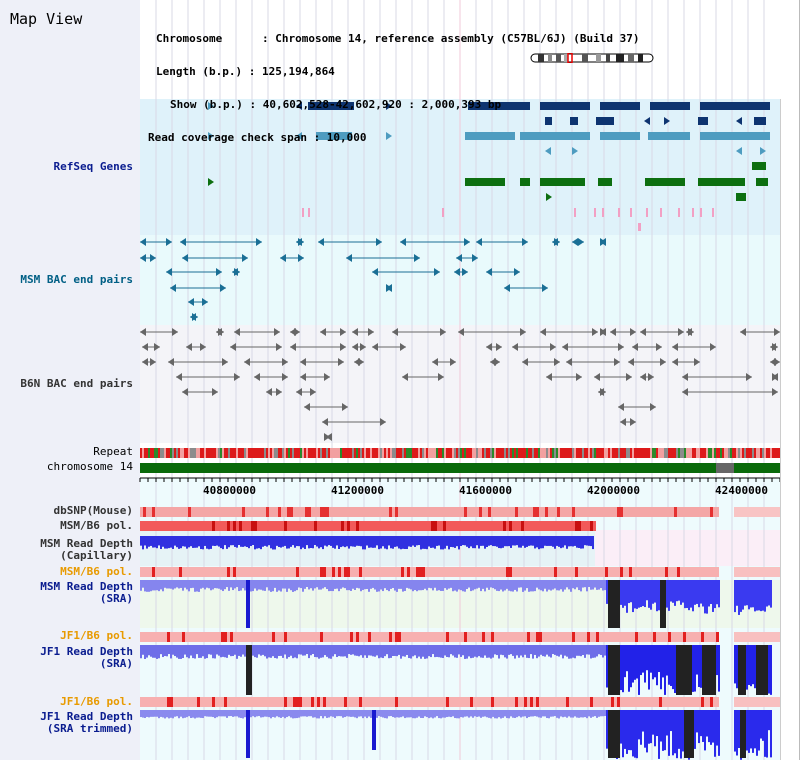 The image size is (800, 760). Describe the element at coordinates (229, 490) in the screenshot. I see `axis-tick-label: 40800000` at that location.